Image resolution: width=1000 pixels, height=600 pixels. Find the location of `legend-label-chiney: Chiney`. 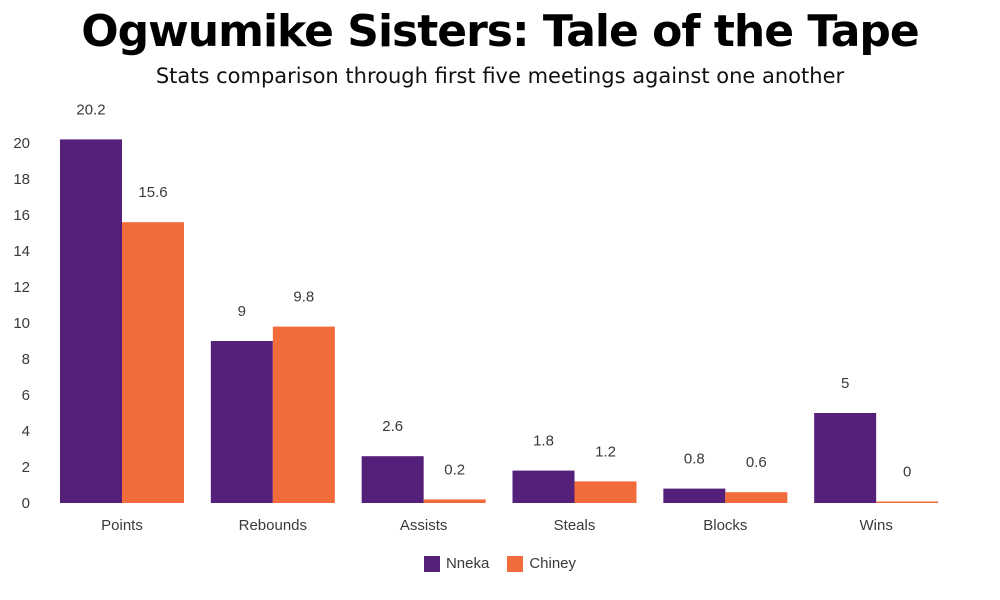

legend-label-chiney: Chiney is located at coordinates (553, 563).